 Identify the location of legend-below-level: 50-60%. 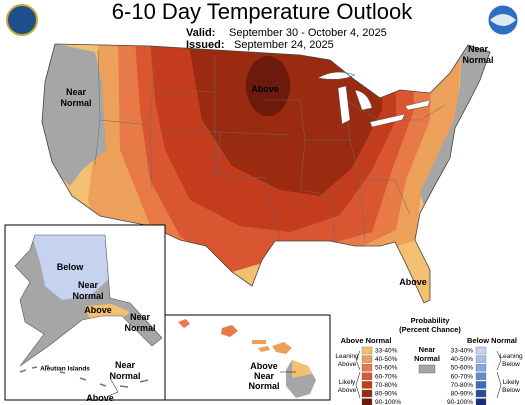
(462, 368).